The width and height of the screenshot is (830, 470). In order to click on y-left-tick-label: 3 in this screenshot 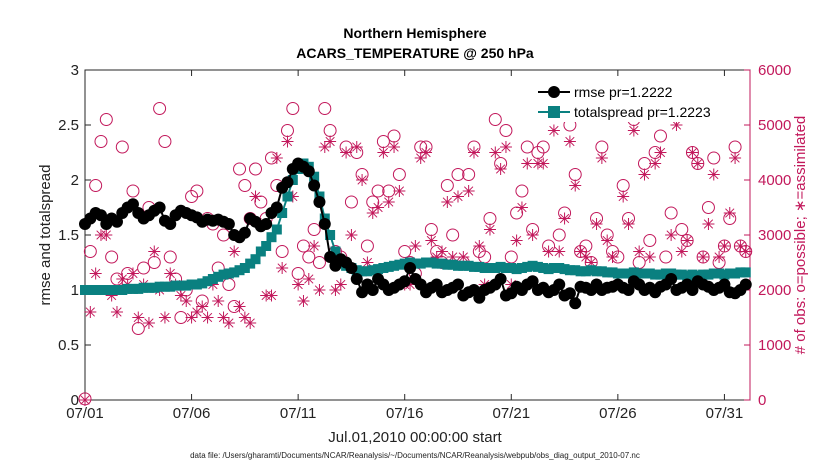, I will do `click(75, 70)`.